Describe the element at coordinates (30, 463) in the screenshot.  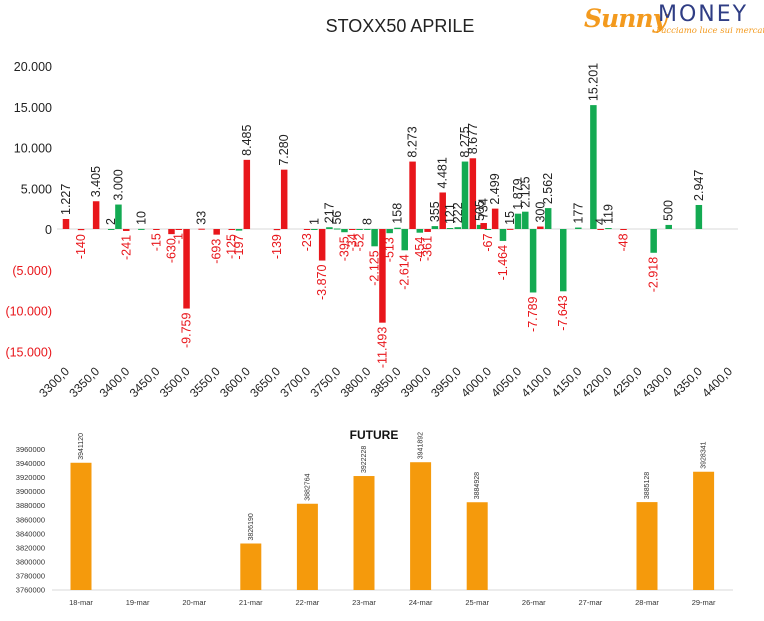
I see `y-tick-label: 3940000` at that location.